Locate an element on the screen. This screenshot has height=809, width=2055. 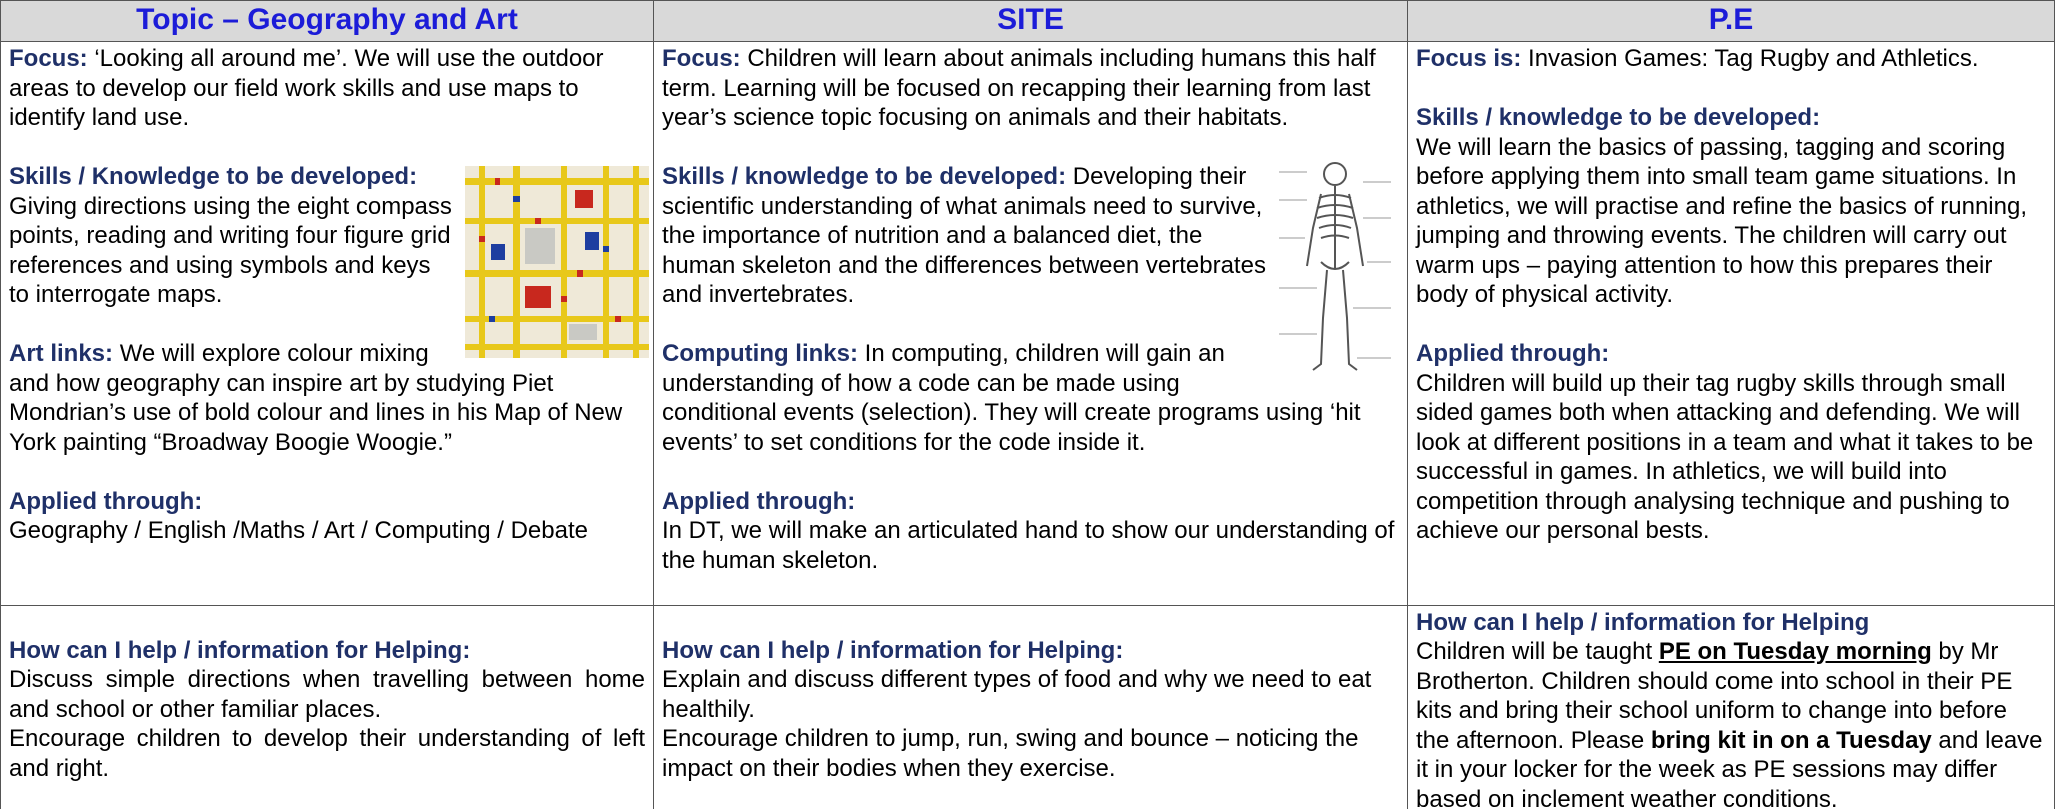
heading: How can I help / information for Helping is located at coordinates (1643, 622).